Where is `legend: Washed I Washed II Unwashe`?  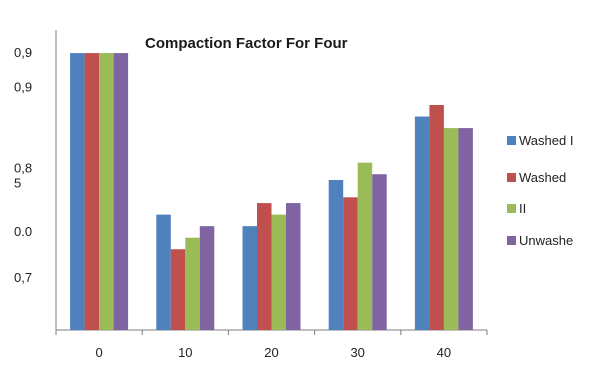 legend: Washed I Washed II Unwashe is located at coordinates (540, 190).